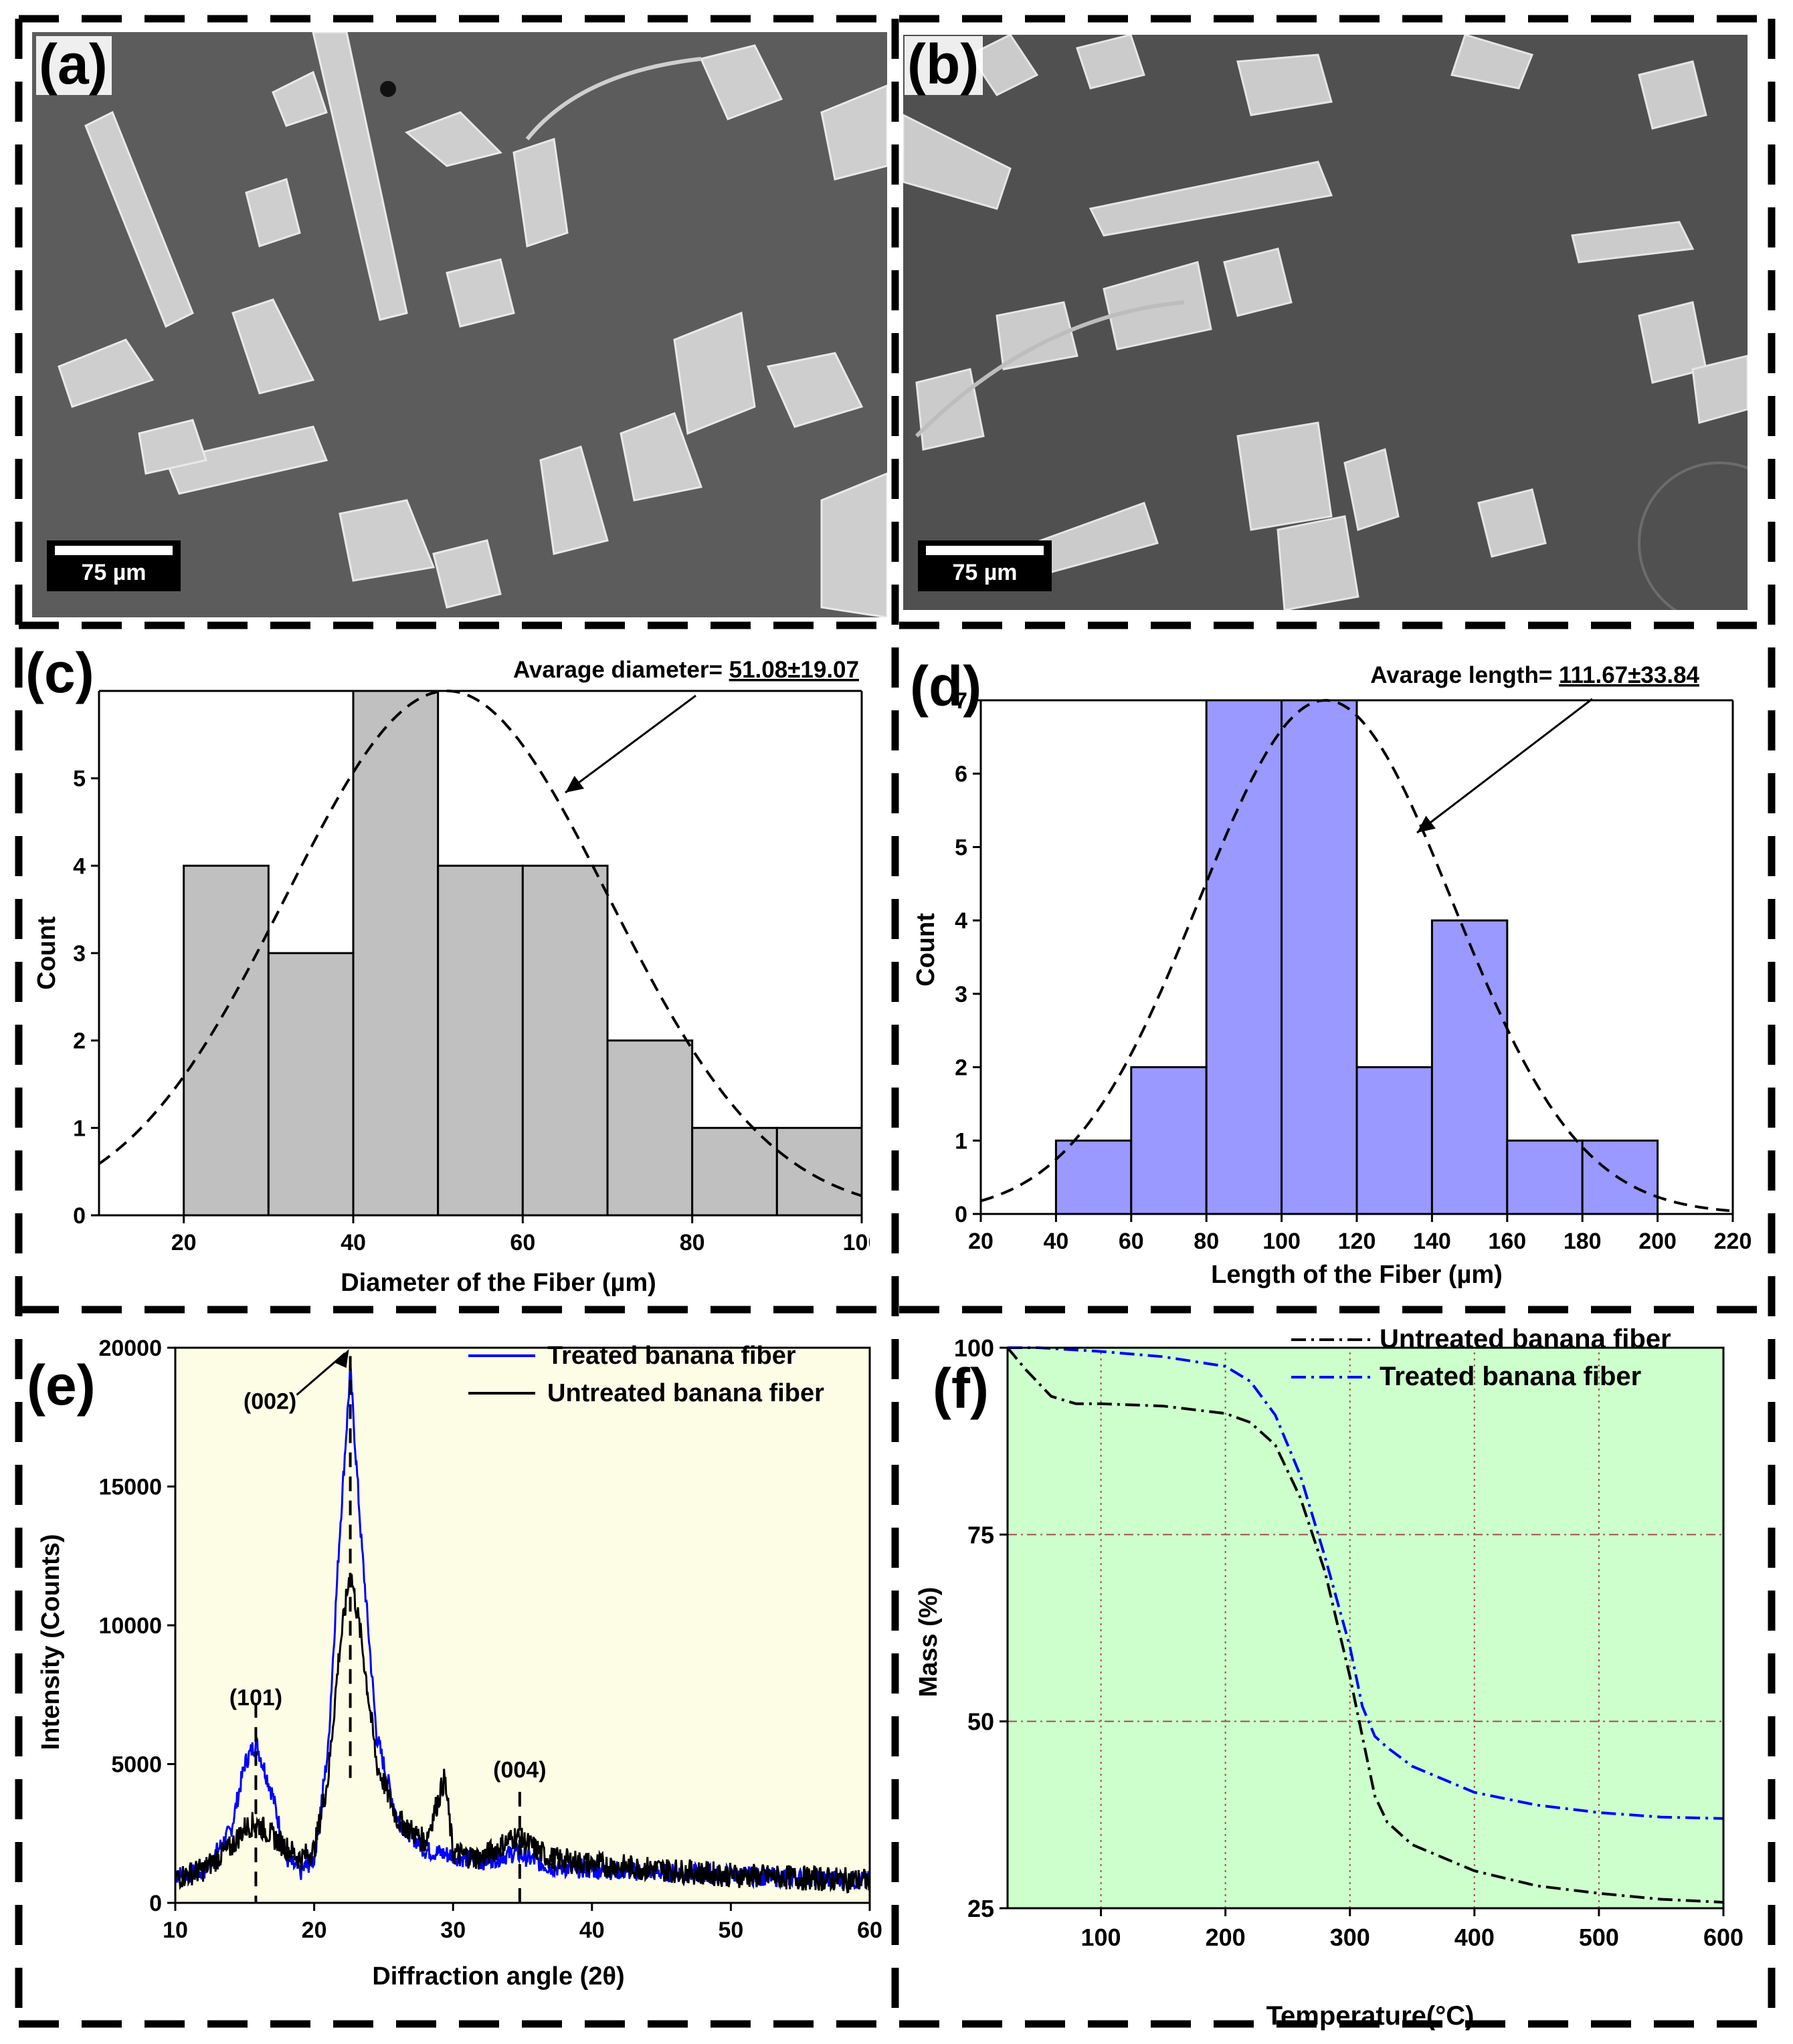  Describe the element at coordinates (575, 784) in the screenshot. I see `annotation-arrowhead` at that location.